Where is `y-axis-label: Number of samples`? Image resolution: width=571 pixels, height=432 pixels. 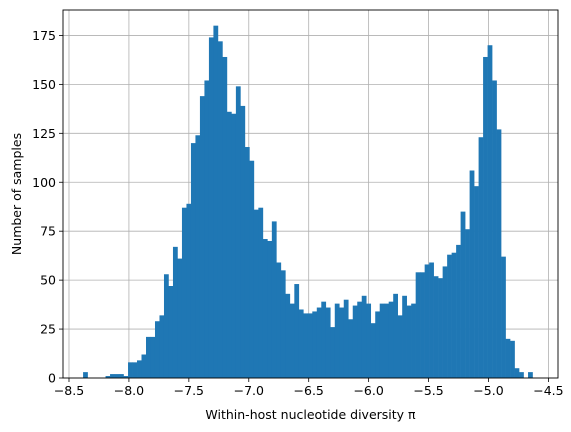 y-axis-label: Number of samples is located at coordinates (16, 194).